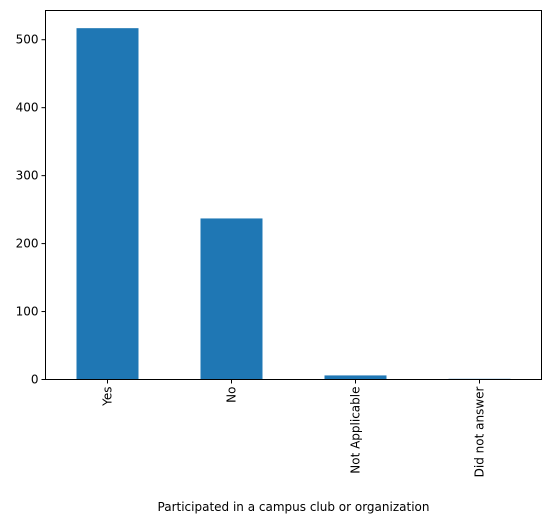  I want to click on y-tick-label: 200, so click(27, 244).